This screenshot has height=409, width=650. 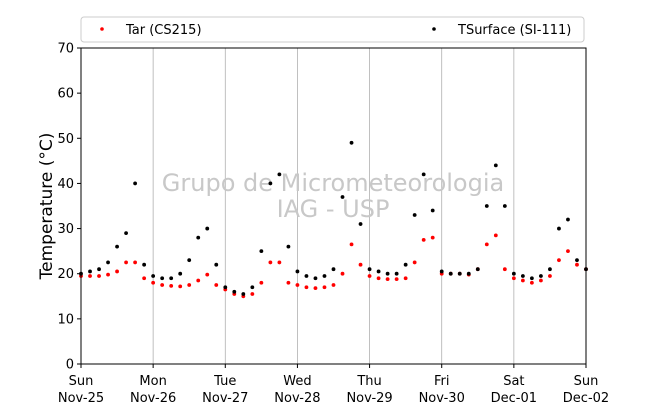 I want to click on y-tick-label: 20, so click(x=65, y=274).